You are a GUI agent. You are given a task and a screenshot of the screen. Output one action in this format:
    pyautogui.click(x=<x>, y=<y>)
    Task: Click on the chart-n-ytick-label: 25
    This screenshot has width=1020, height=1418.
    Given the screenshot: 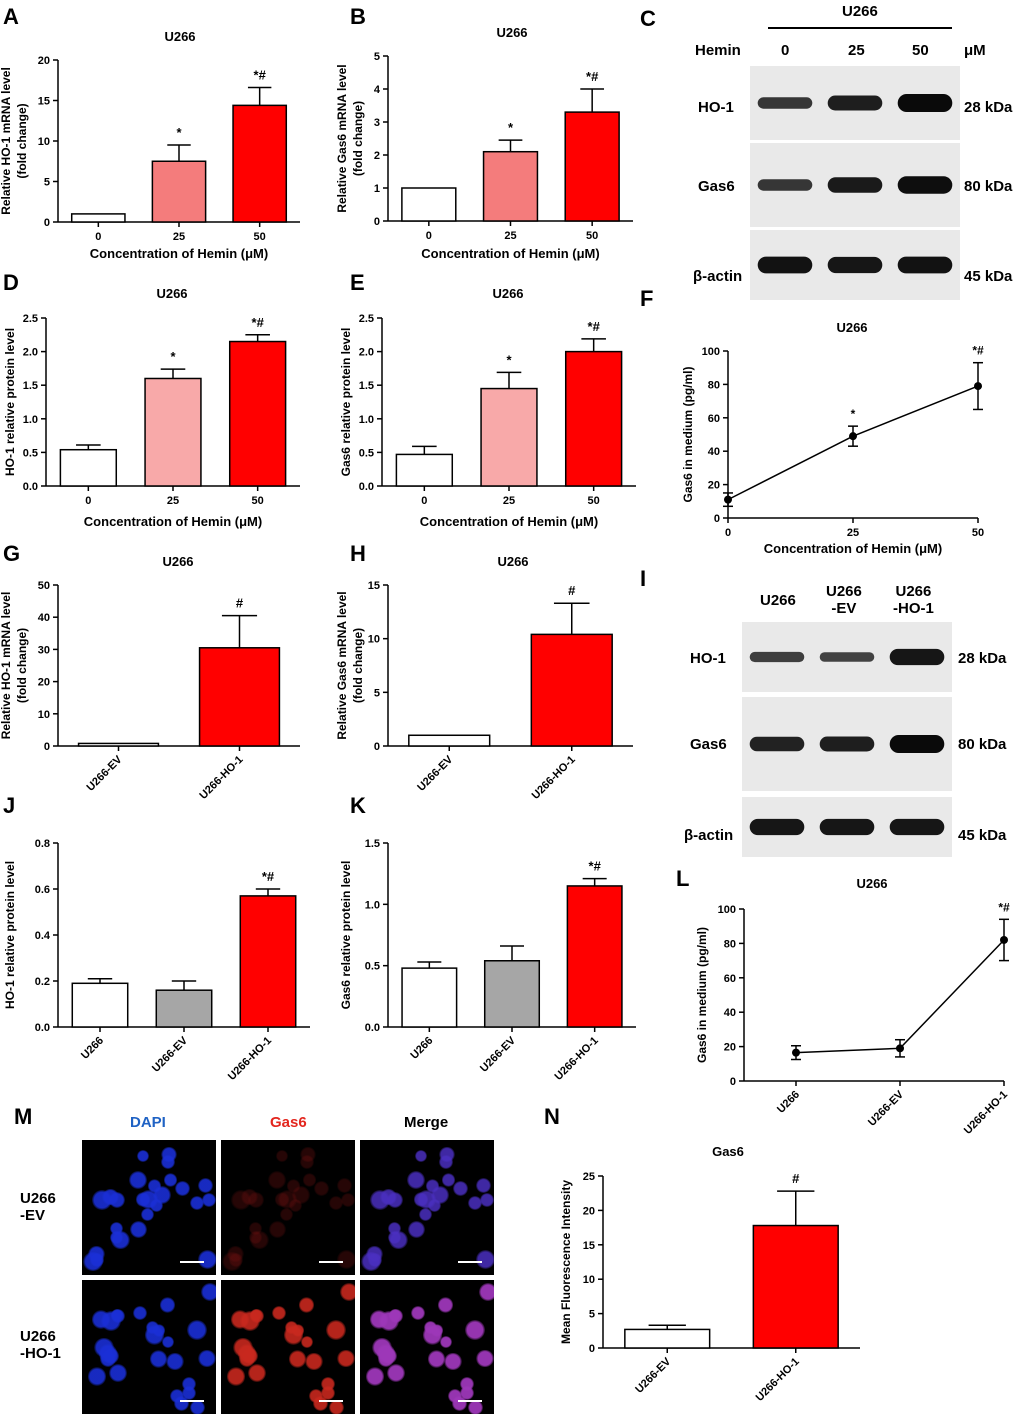 What is the action you would take?
    pyautogui.click(x=589, y=1177)
    